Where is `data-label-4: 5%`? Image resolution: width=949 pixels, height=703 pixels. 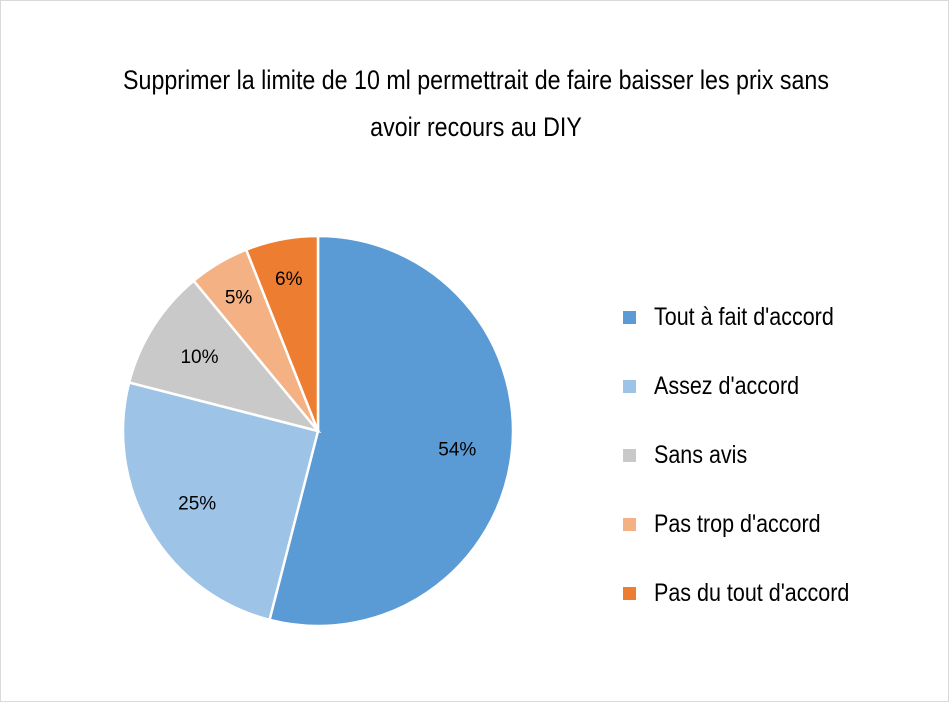 data-label-4: 5% is located at coordinates (239, 298).